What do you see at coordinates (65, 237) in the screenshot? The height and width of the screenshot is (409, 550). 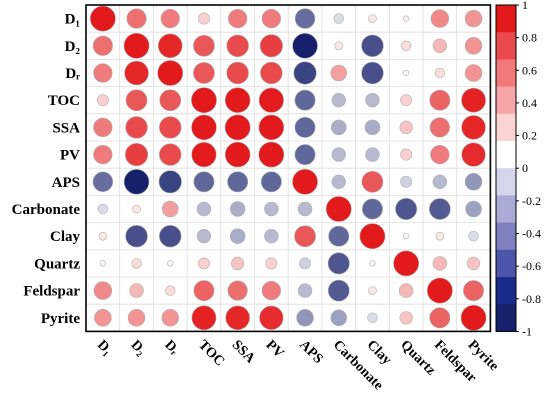 I see `row-label: Clay` at bounding box center [65, 237].